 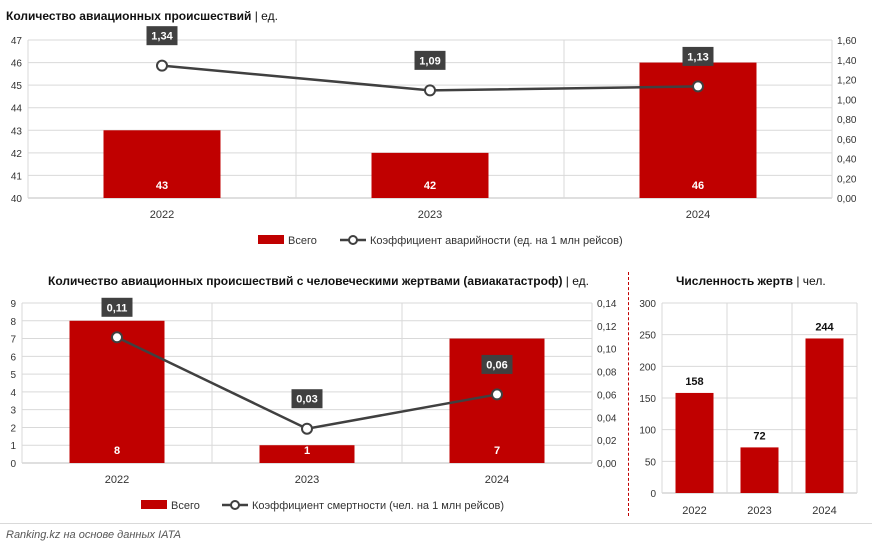 I want to click on chart2-unit: | ед., so click(x=577, y=281).